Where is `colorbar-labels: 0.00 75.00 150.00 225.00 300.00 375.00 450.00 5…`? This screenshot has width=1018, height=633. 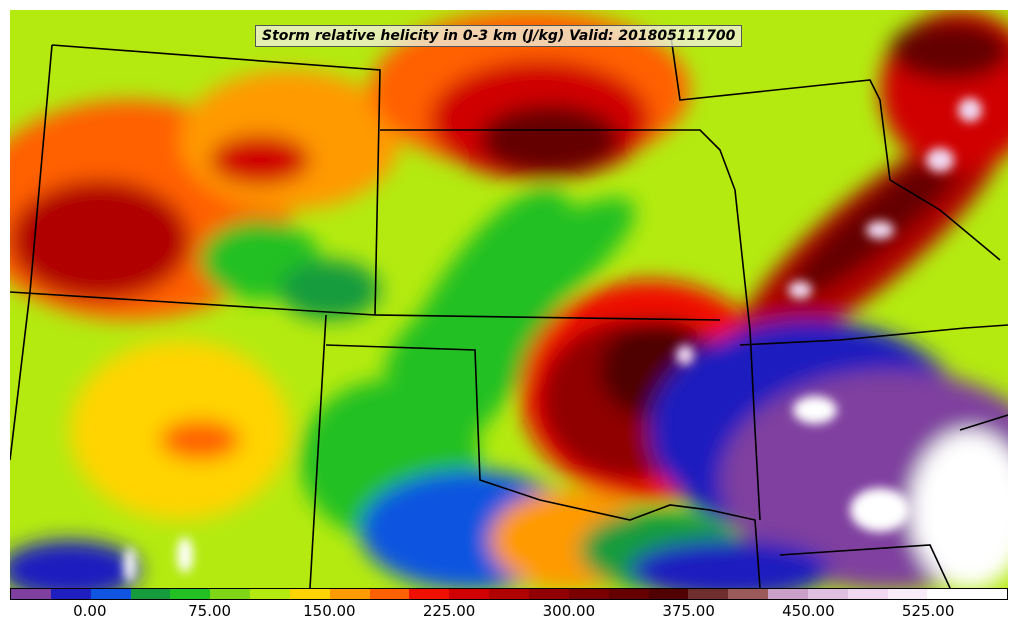
colorbar-labels: 0.00 75.00 150.00 225.00 300.00 375.00 450.00 5… is located at coordinates (509, 613).